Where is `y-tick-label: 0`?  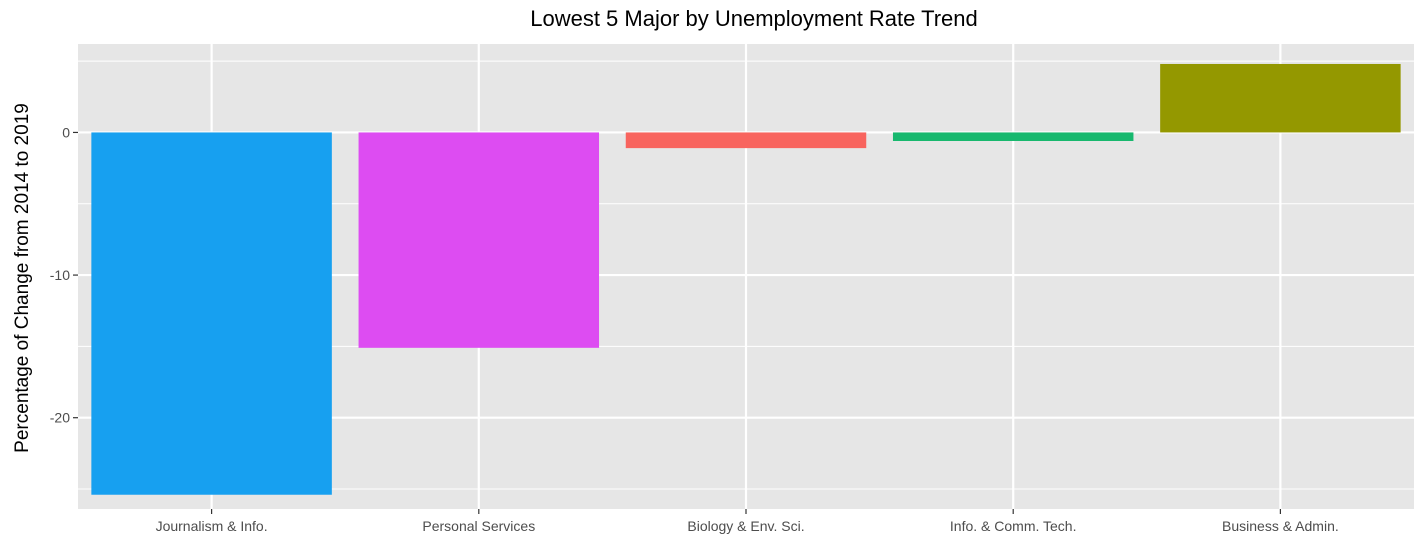
y-tick-label: 0 is located at coordinates (66, 132).